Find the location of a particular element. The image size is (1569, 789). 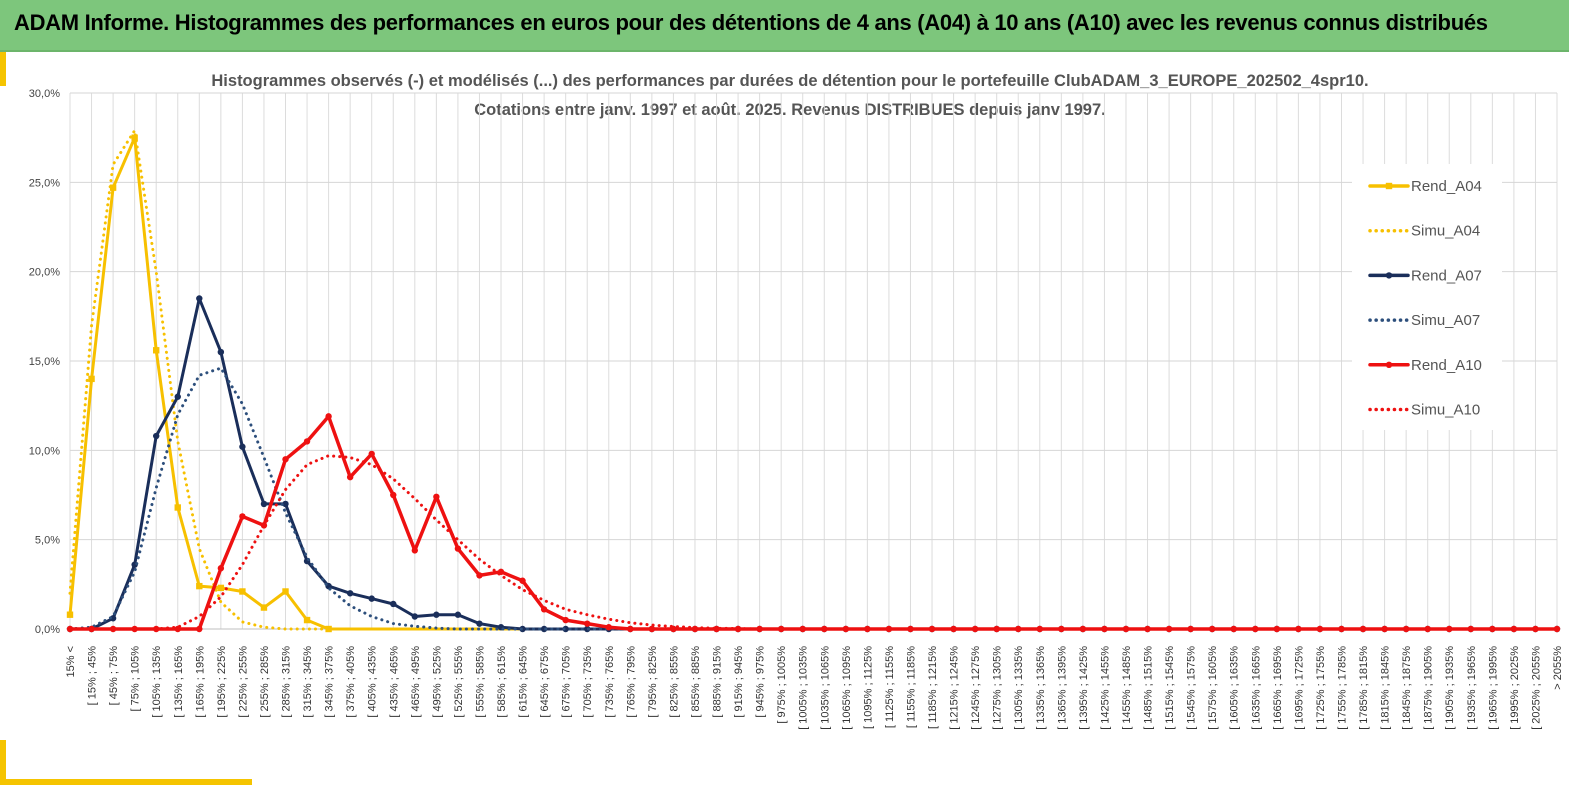

x-tick-label: [ 285% ; 315% is located at coordinates (287, 682).